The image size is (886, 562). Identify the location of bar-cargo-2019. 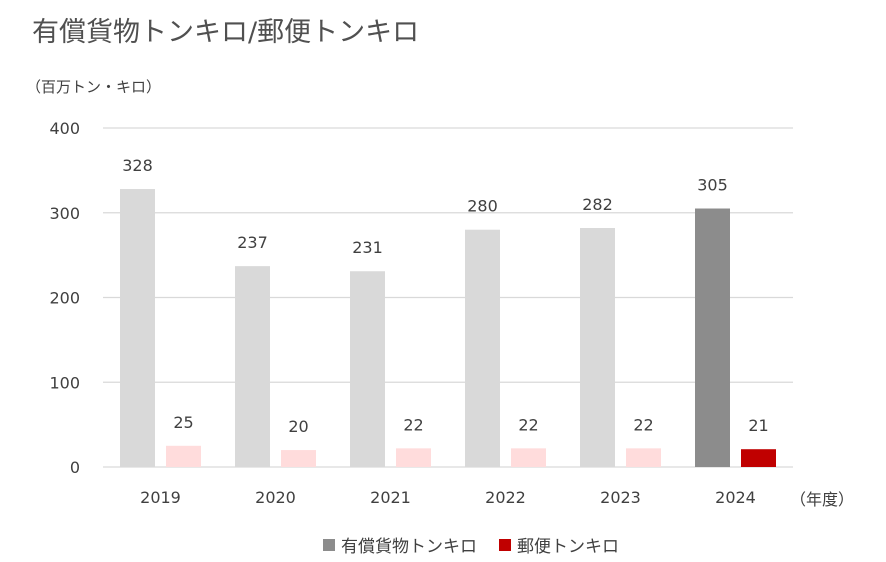
(137, 328).